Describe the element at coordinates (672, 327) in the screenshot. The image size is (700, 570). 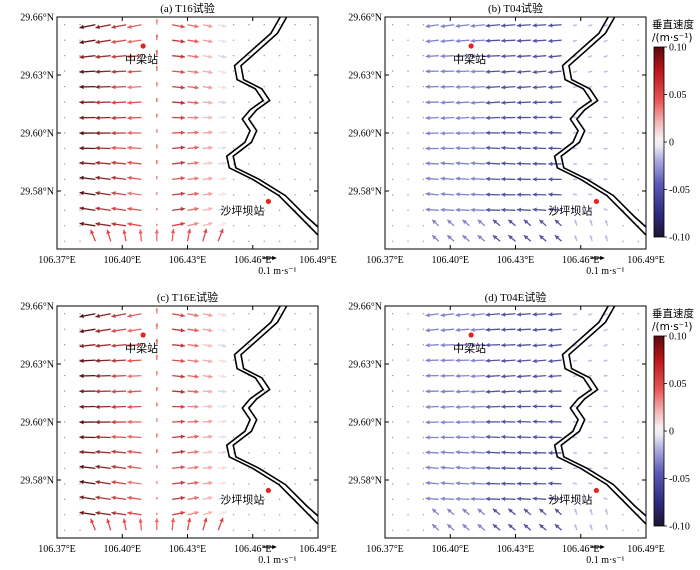
I see `colorbar-unit: /(m·s⁻¹)` at that location.